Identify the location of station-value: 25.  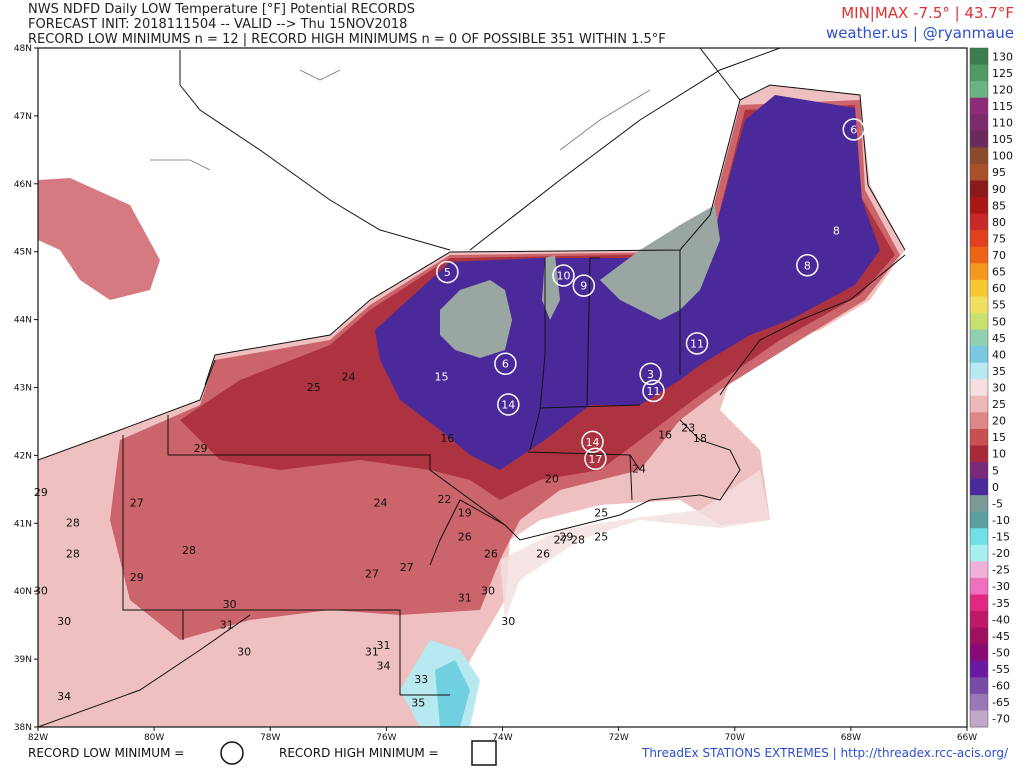
(314, 387).